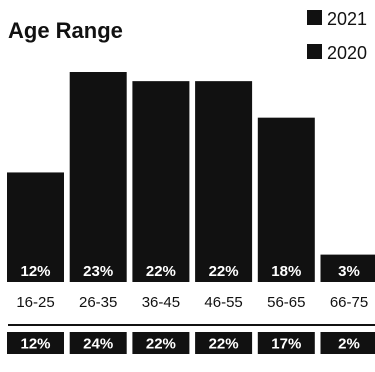 This screenshot has height=372, width=375. What do you see at coordinates (35, 302) in the screenshot?
I see `category-label-16-25: 16-25` at bounding box center [35, 302].